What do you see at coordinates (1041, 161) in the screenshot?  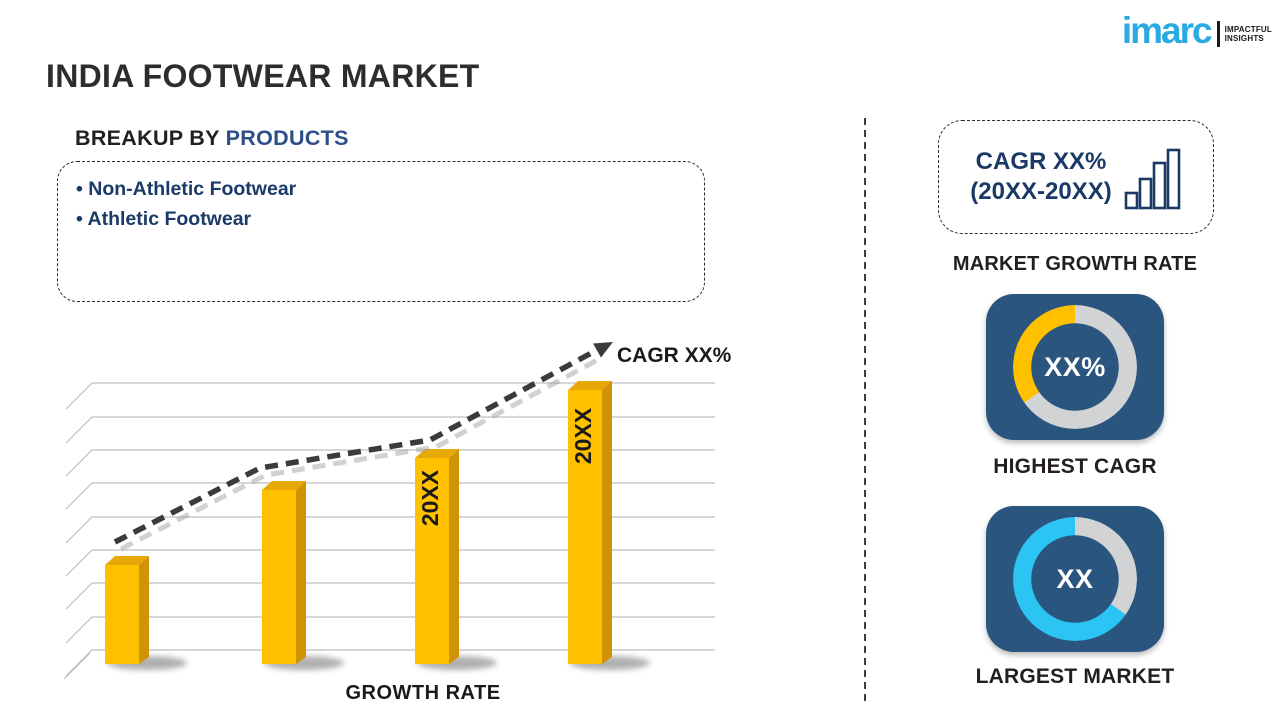 I see `cagr-value-line: CAGR XX%` at bounding box center [1041, 161].